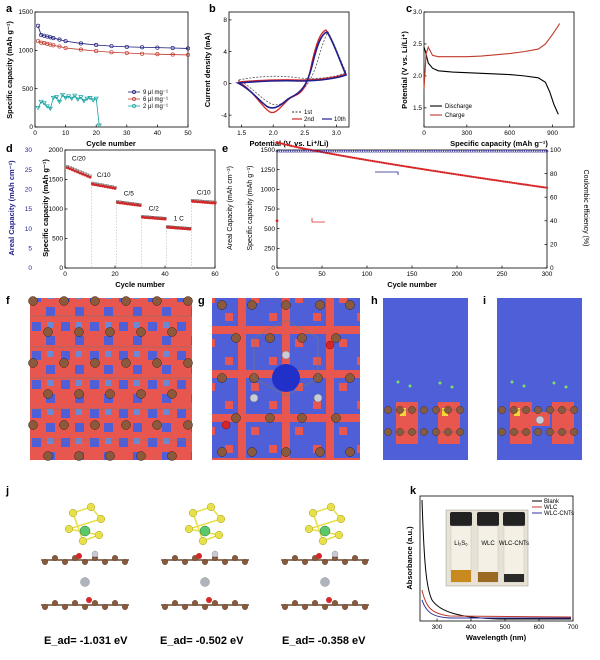 This screenshot has width=600, height=660. What do you see at coordinates (29, 229) in the screenshot?
I see `y2-tick-label: 10` at bounding box center [29, 229].